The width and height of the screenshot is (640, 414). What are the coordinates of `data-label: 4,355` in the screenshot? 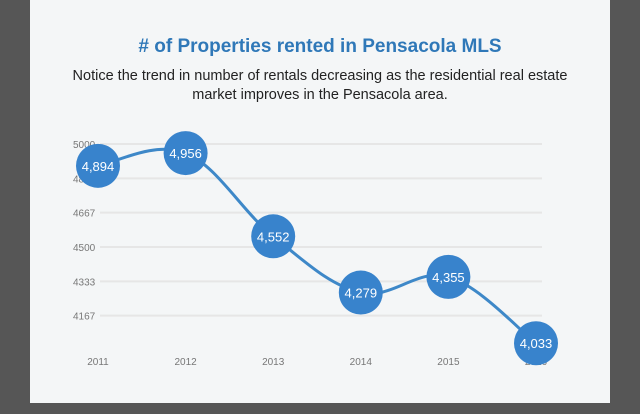 It's located at (448, 277).